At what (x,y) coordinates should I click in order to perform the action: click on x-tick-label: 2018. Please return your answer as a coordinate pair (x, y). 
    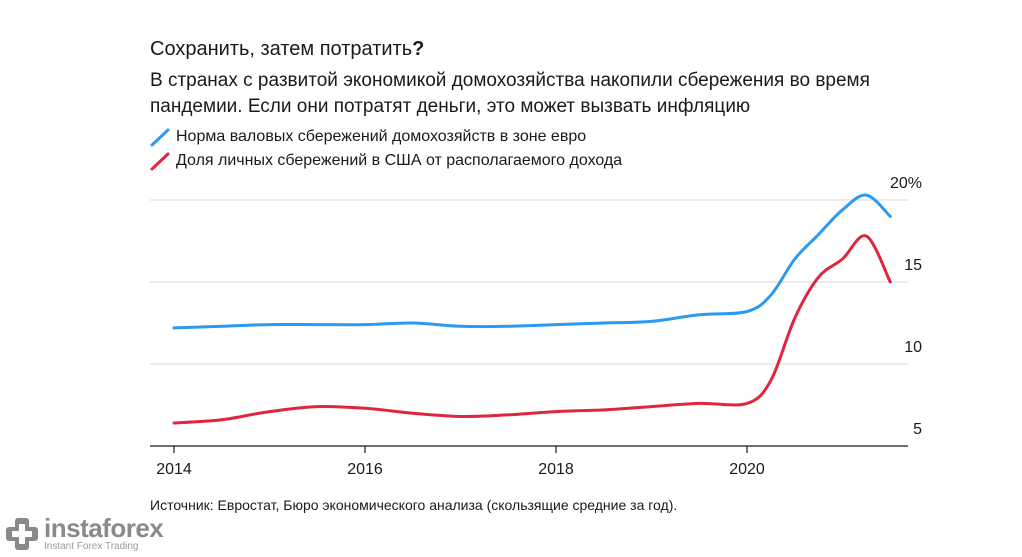
    Looking at the image, I should click on (556, 469).